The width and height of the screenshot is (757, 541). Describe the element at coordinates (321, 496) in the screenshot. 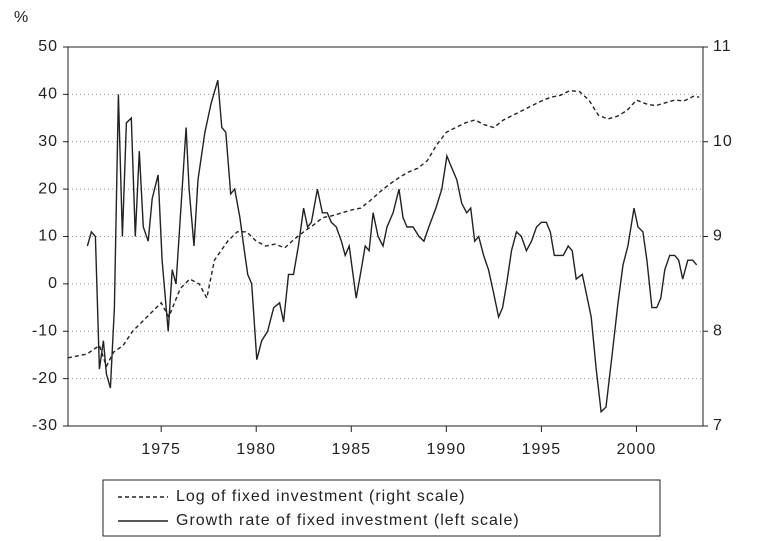

I see `legend-label: Log of fixed investment (right scale)` at that location.